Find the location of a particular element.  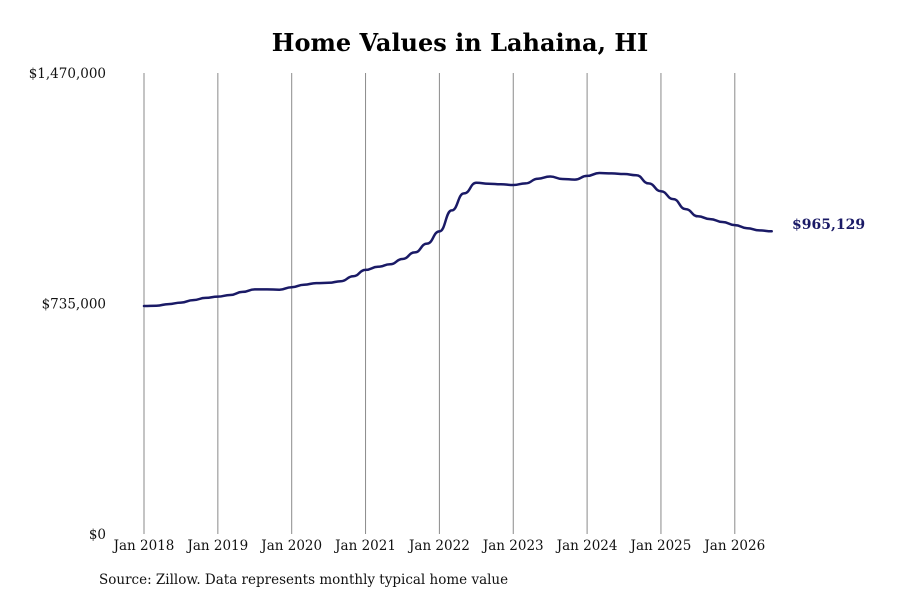

x-tick-label: Jan 2024 is located at coordinates (586, 546).